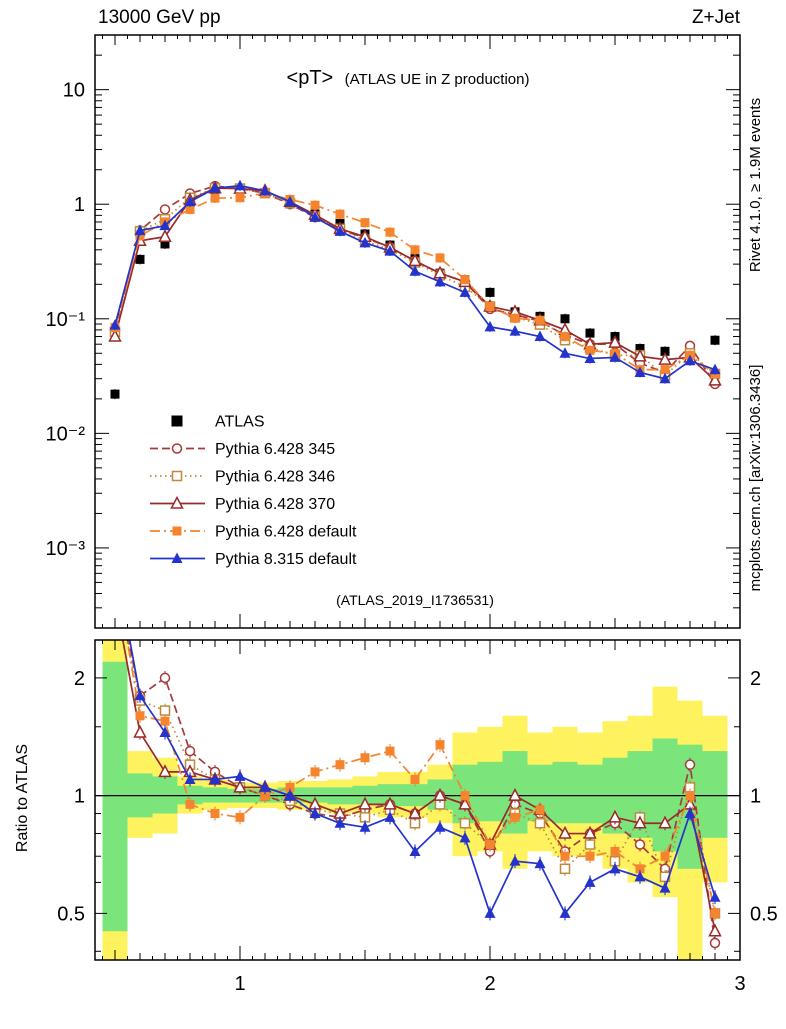 This screenshot has width=786, height=1029. Describe the element at coordinates (755, 679) in the screenshot. I see `ratio-tick-label-right: 2` at that location.